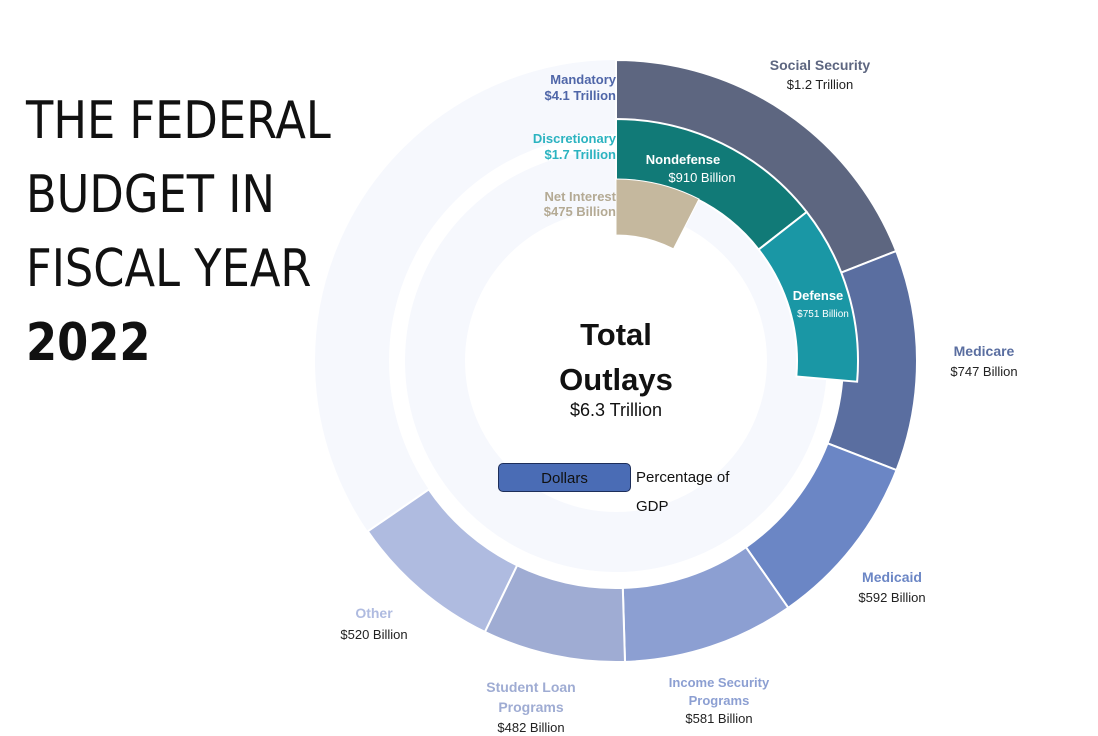 This screenshot has width=1098, height=736. Describe the element at coordinates (983, 371) in the screenshot. I see `label-medicare-value: $747 Billion` at that location.